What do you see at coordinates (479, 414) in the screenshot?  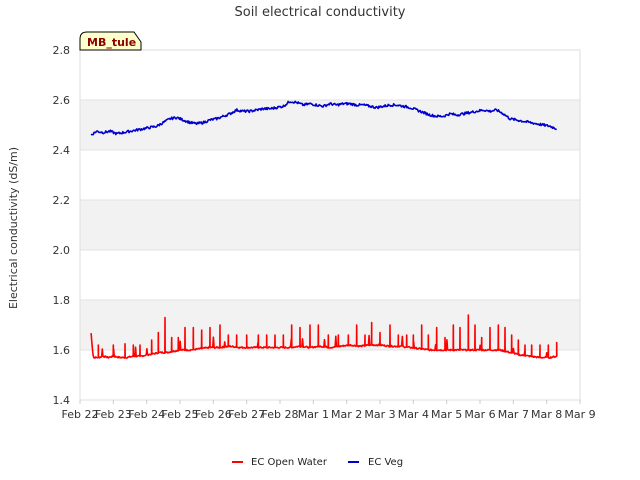 I see `x-tick-label: Mar 6` at bounding box center [479, 414].